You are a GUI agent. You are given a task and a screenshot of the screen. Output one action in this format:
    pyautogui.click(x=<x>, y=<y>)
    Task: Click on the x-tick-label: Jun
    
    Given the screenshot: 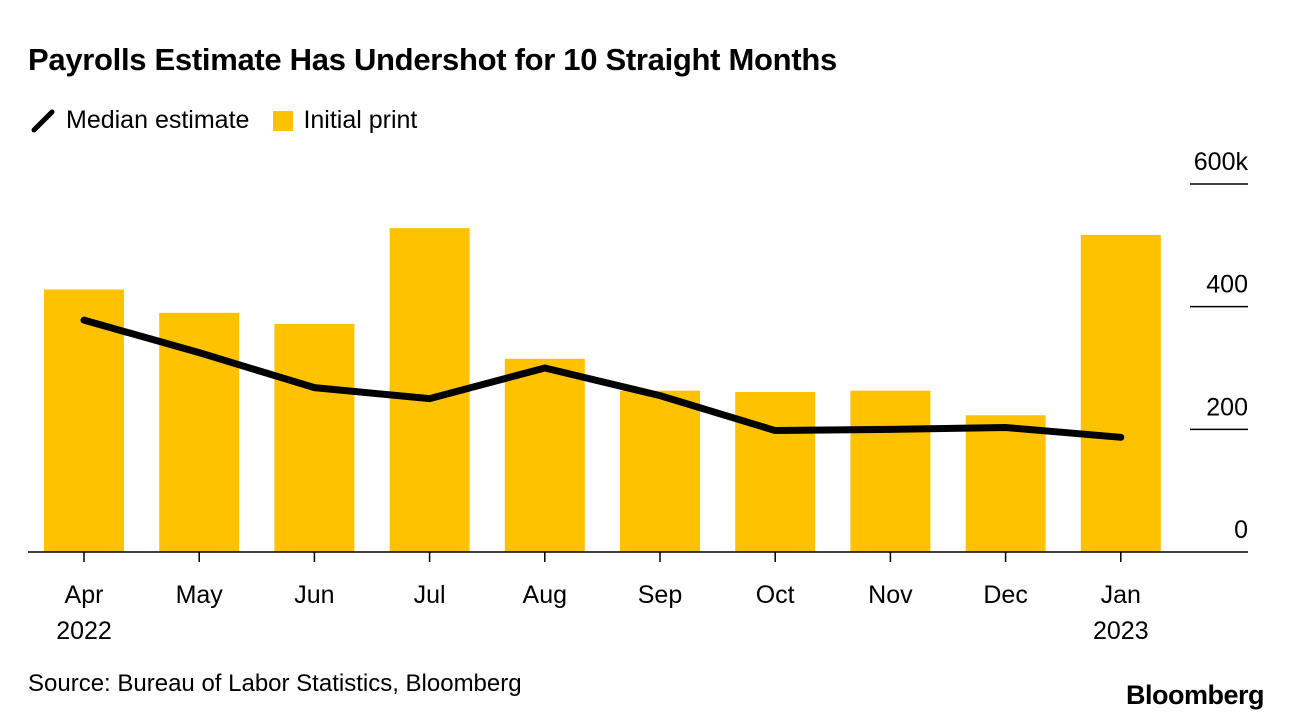 What is the action you would take?
    pyautogui.click(x=314, y=595)
    